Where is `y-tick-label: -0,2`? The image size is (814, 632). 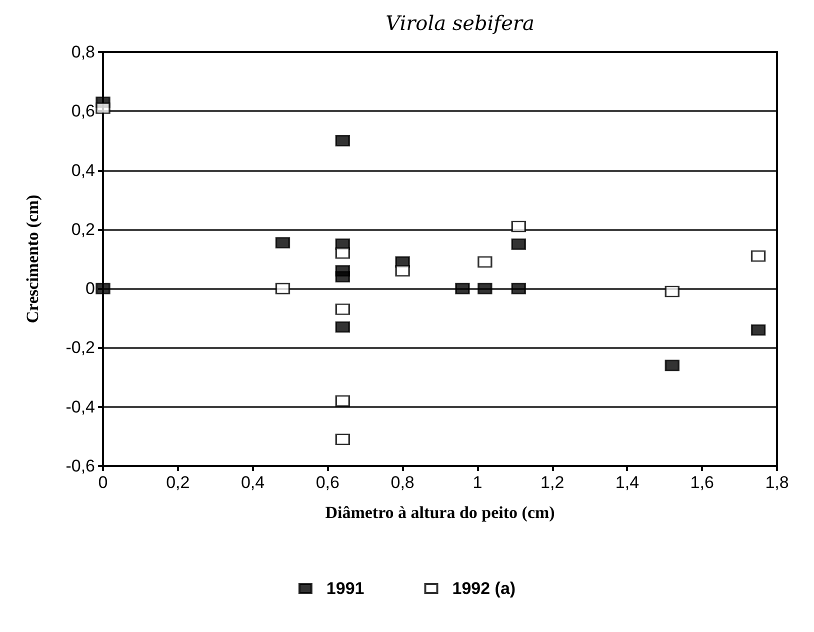 y-tick-label: -0,2 is located at coordinates (80, 348).